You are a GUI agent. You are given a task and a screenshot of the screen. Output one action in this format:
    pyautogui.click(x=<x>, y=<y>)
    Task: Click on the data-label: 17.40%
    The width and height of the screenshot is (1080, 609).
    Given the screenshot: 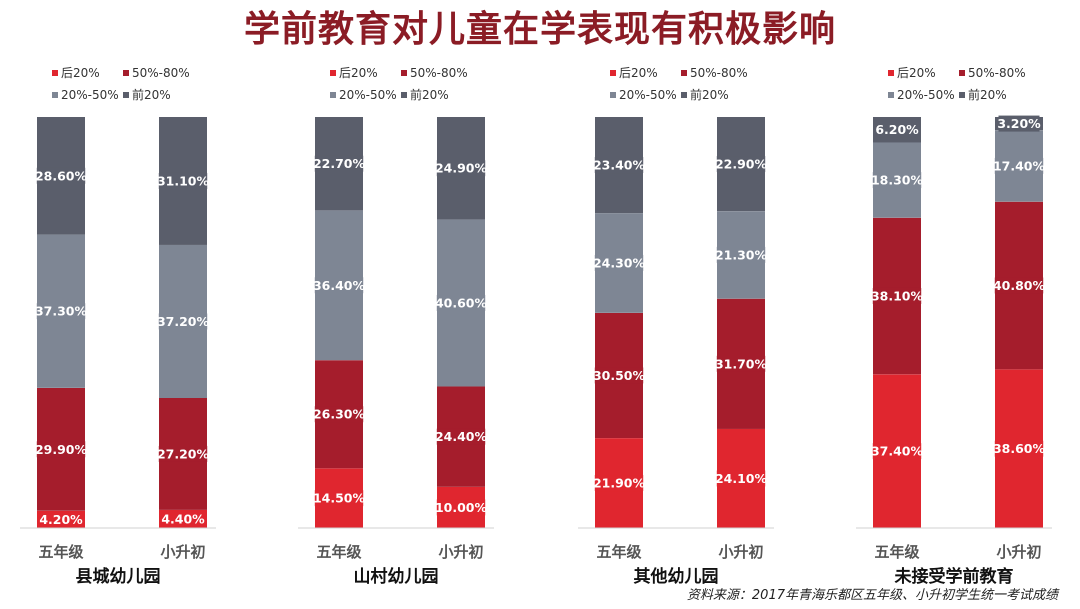 What is the action you would take?
    pyautogui.click(x=1019, y=165)
    